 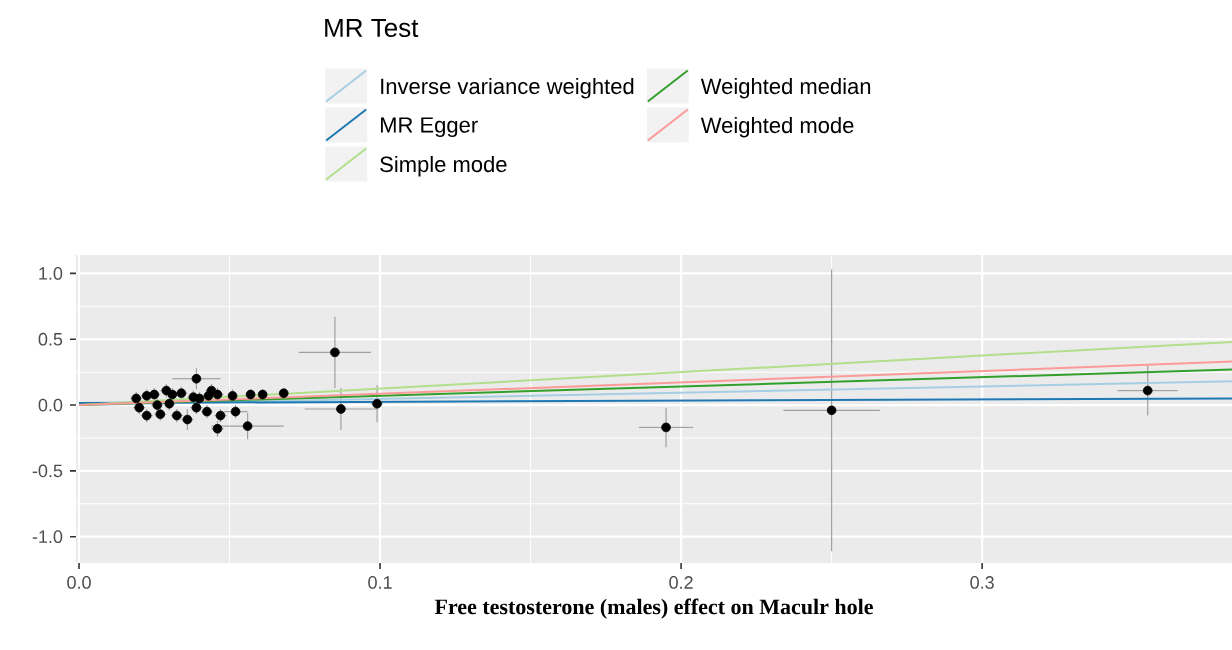 I want to click on x-tick-label: 0.1, so click(x=380, y=582).